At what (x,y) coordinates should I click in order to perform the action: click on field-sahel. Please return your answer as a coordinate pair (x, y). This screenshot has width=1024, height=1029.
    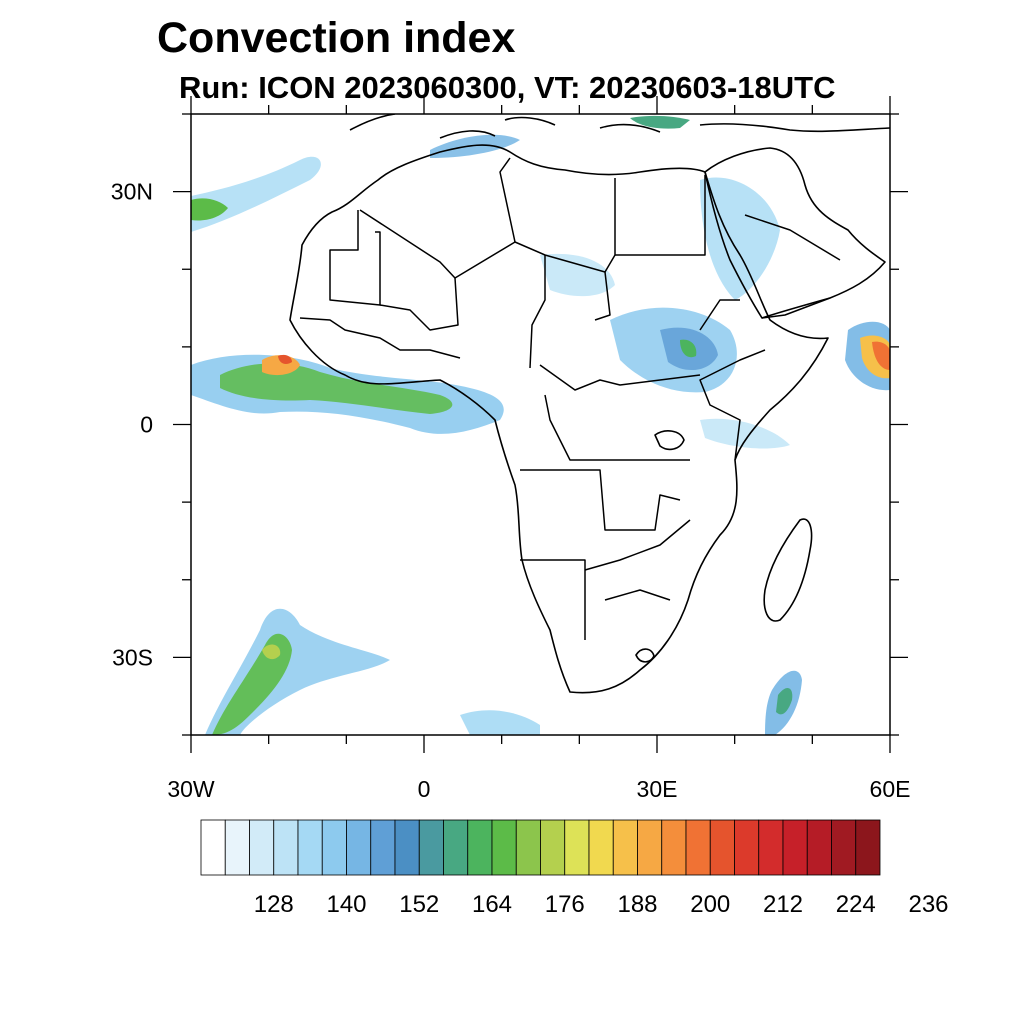
    Looking at the image, I should click on (577, 275).